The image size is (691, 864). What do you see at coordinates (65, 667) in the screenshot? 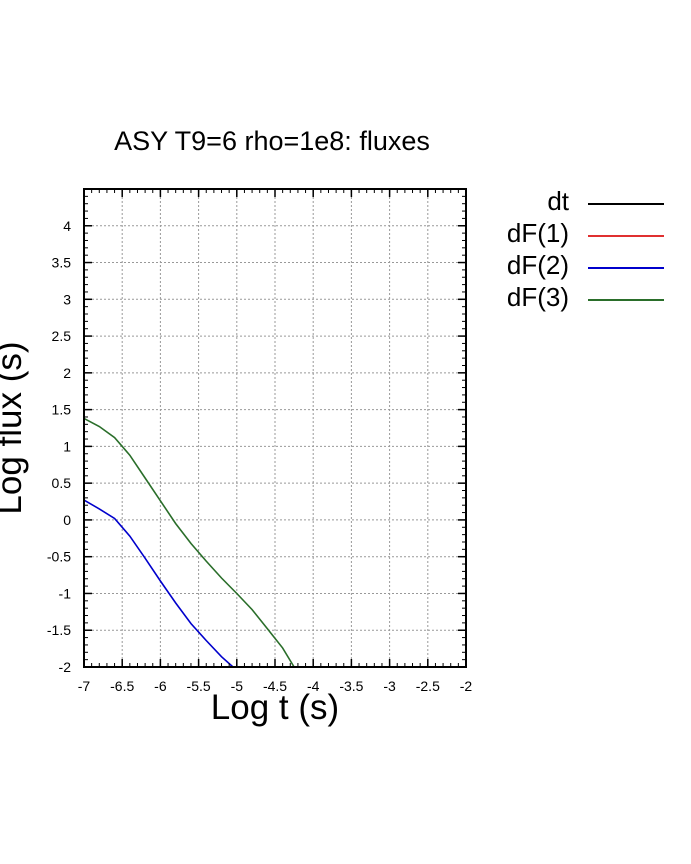
I see `y-tick-label: -2` at bounding box center [65, 667].